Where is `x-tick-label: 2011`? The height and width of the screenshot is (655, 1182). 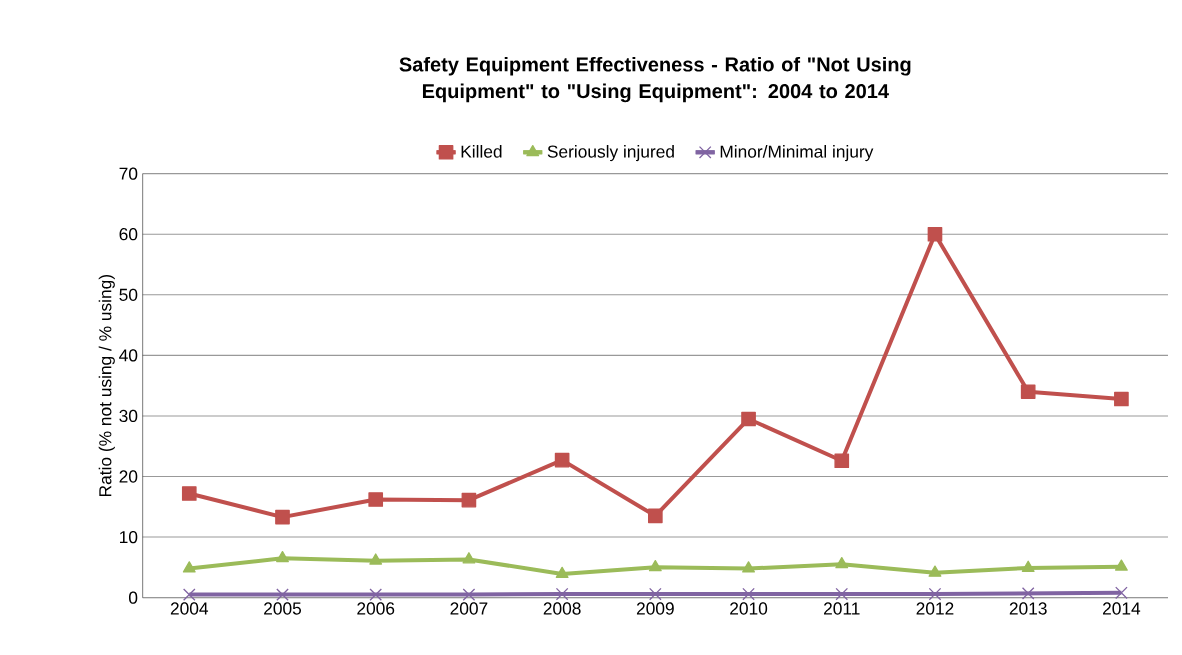
x-tick-label: 2011 is located at coordinates (842, 608).